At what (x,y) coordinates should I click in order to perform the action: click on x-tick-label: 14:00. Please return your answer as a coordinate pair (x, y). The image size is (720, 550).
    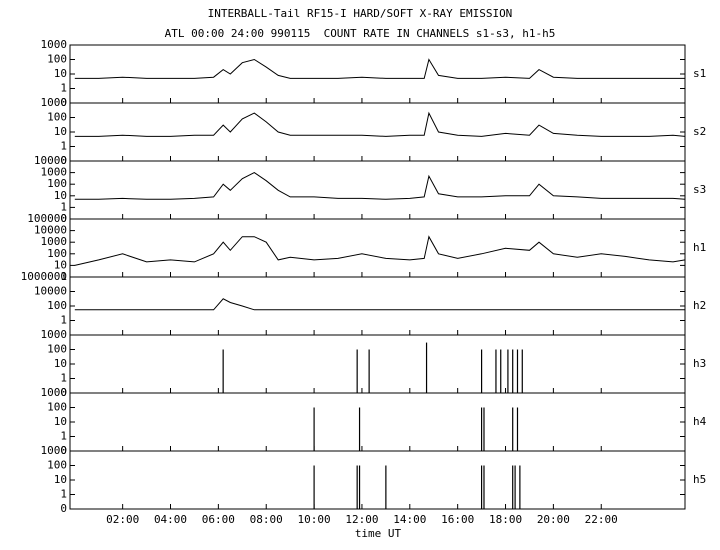
    Looking at the image, I should click on (409, 519).